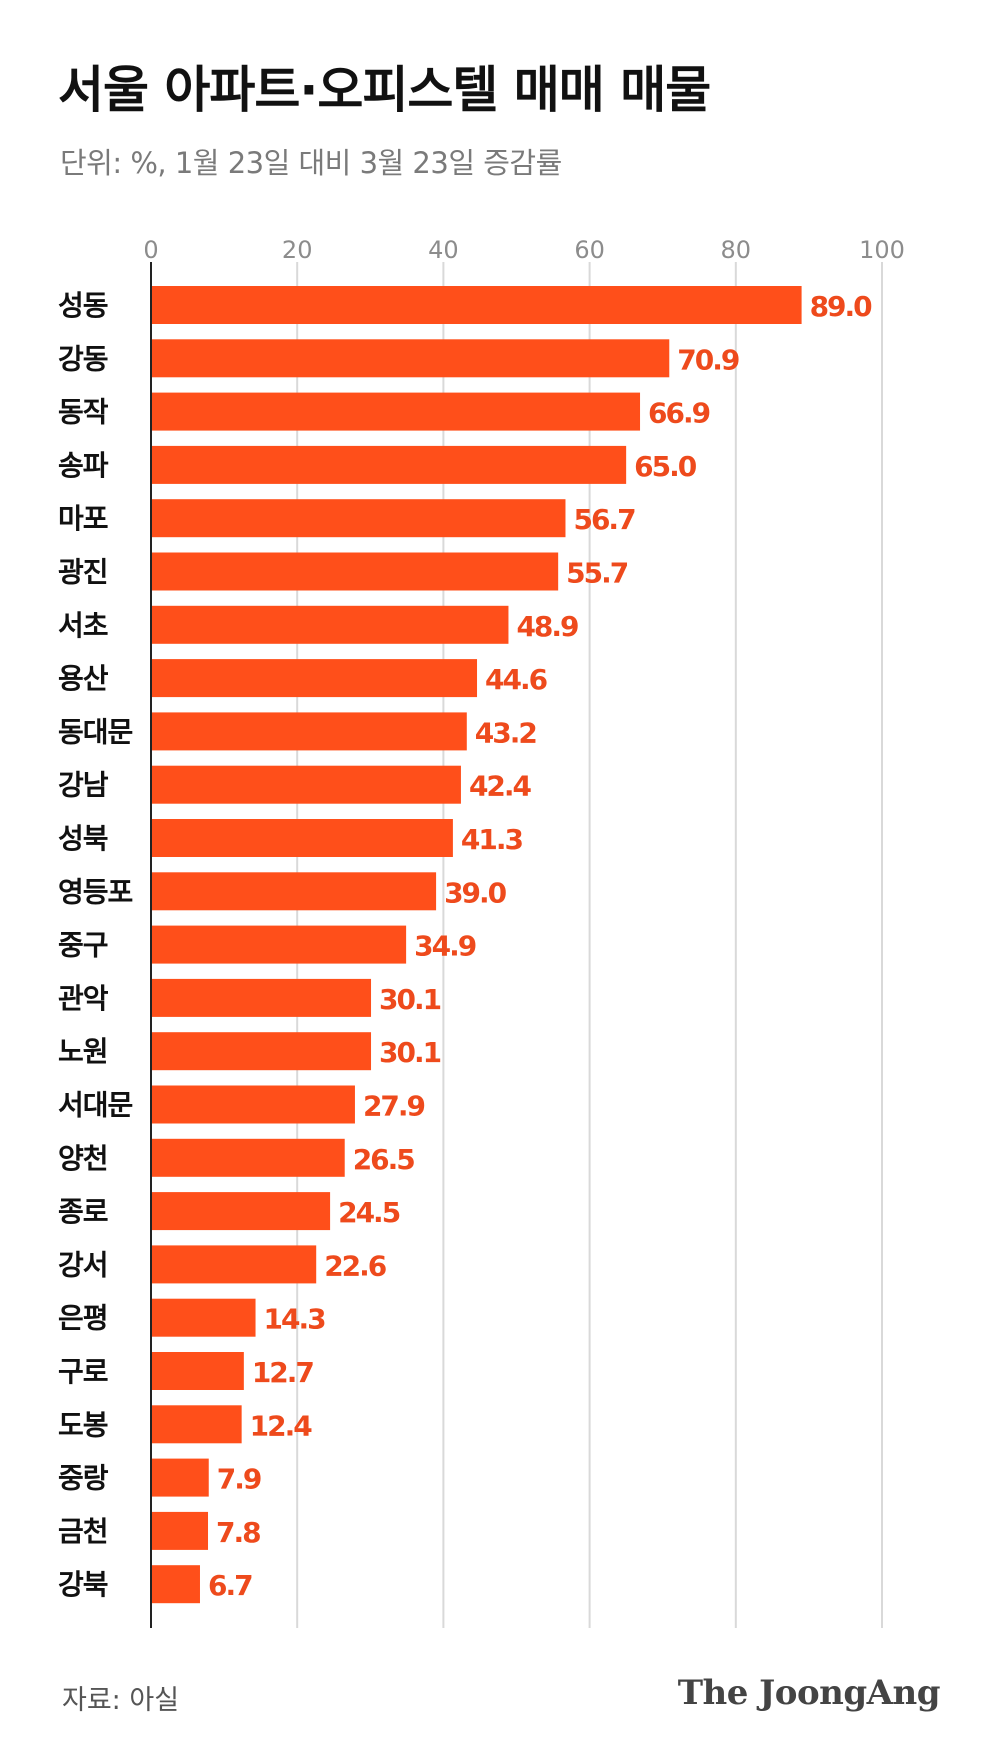  What do you see at coordinates (665, 466) in the screenshot?
I see `value-label: 65.0` at bounding box center [665, 466].